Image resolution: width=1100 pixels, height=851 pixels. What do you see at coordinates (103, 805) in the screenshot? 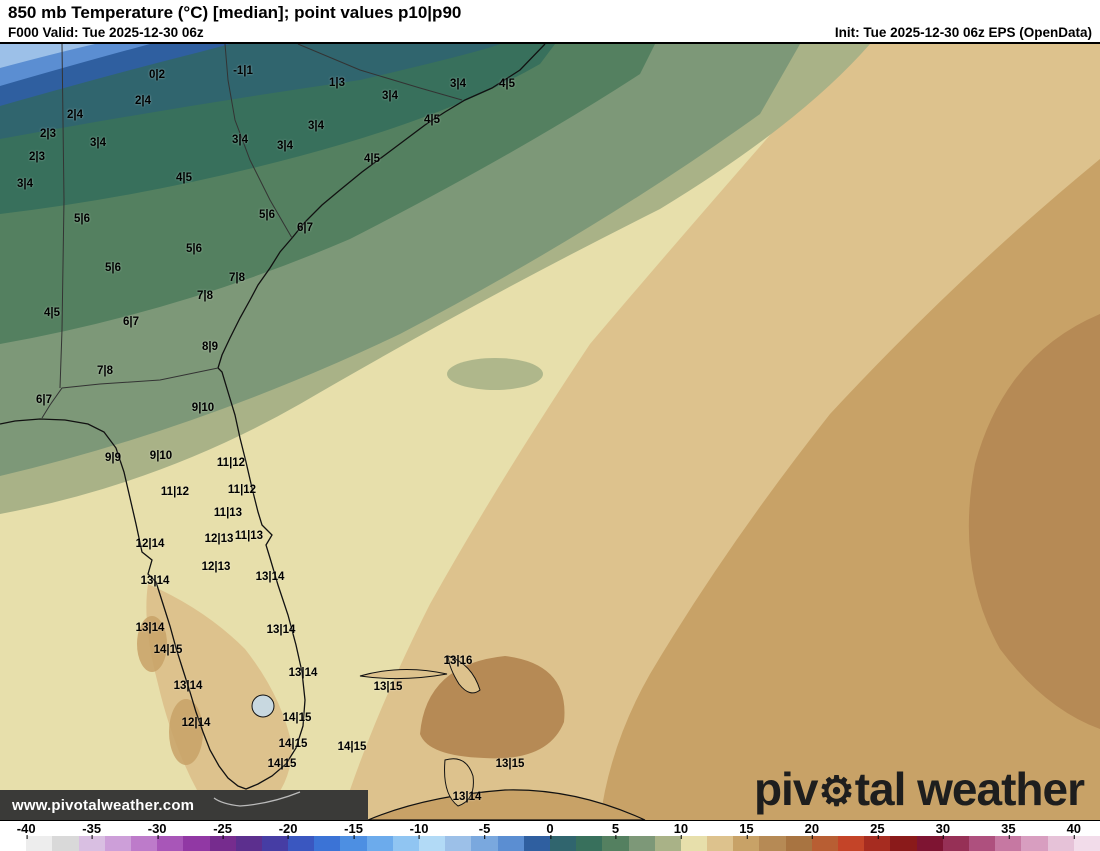
I see `watermark: www.pivotalweather.com` at bounding box center [103, 805].